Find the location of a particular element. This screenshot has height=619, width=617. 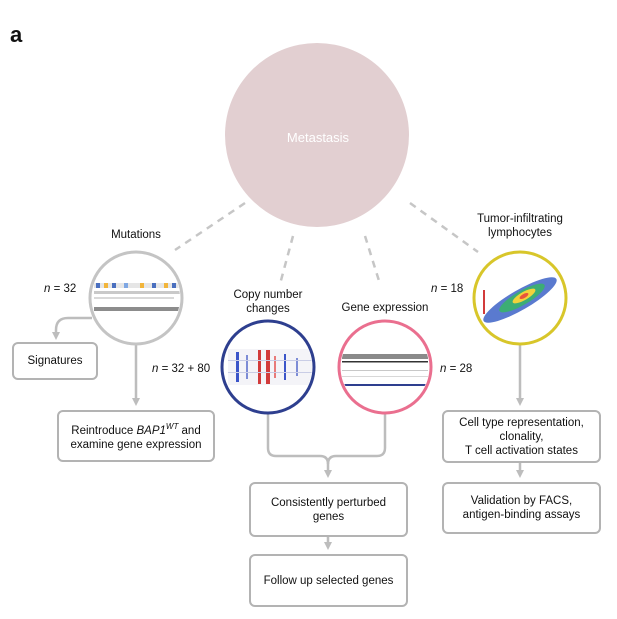

spoke-til is located at coordinates (444, 227).